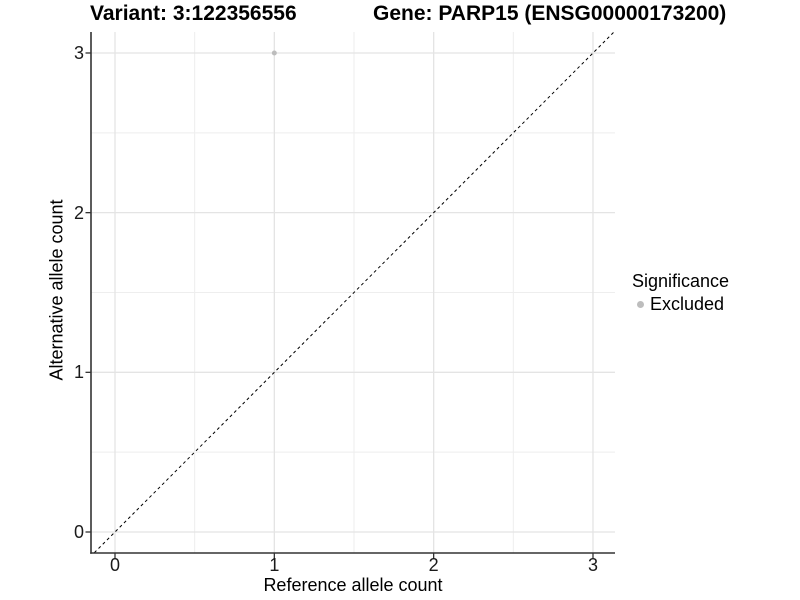 The width and height of the screenshot is (800, 600). Describe the element at coordinates (274, 565) in the screenshot. I see `x-tick-label: 1` at that location.